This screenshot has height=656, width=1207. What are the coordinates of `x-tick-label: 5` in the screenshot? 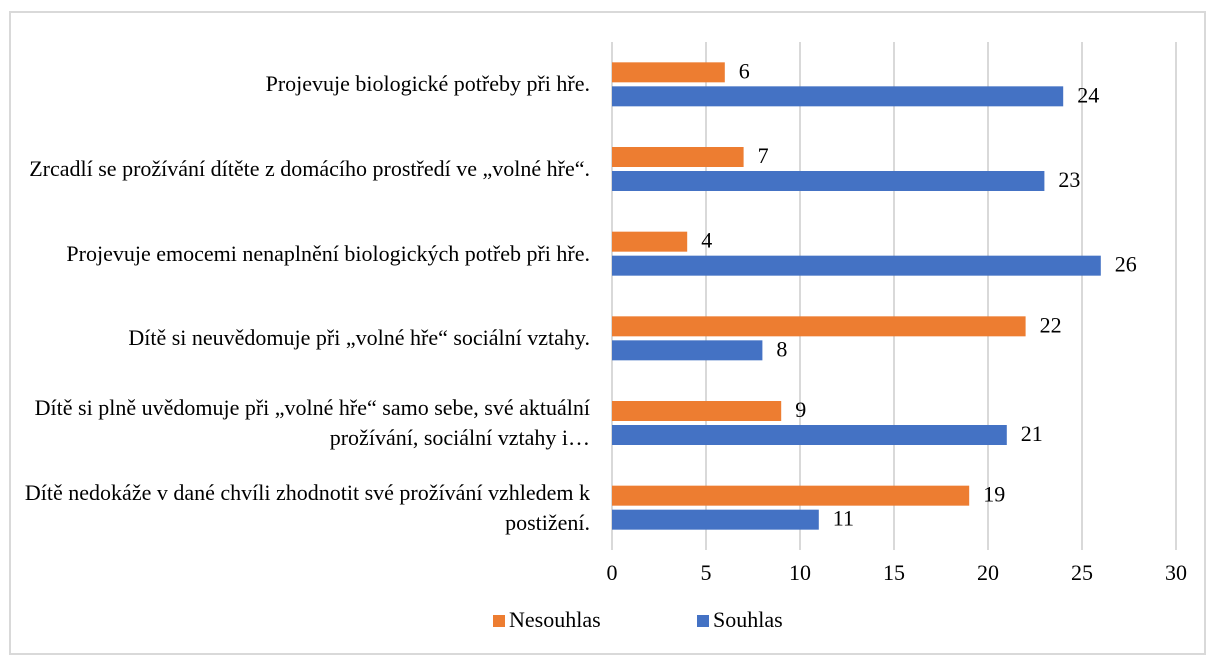 It's located at (706, 572).